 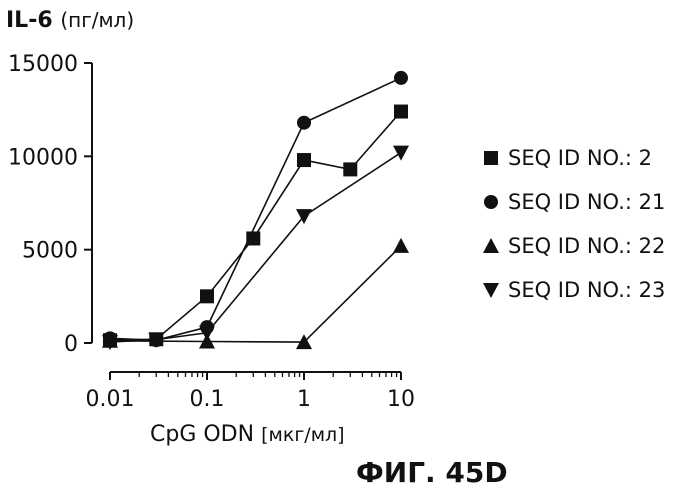 What do you see at coordinates (50, 251) in the screenshot?
I see `y-tick-label: 5000` at bounding box center [50, 251].